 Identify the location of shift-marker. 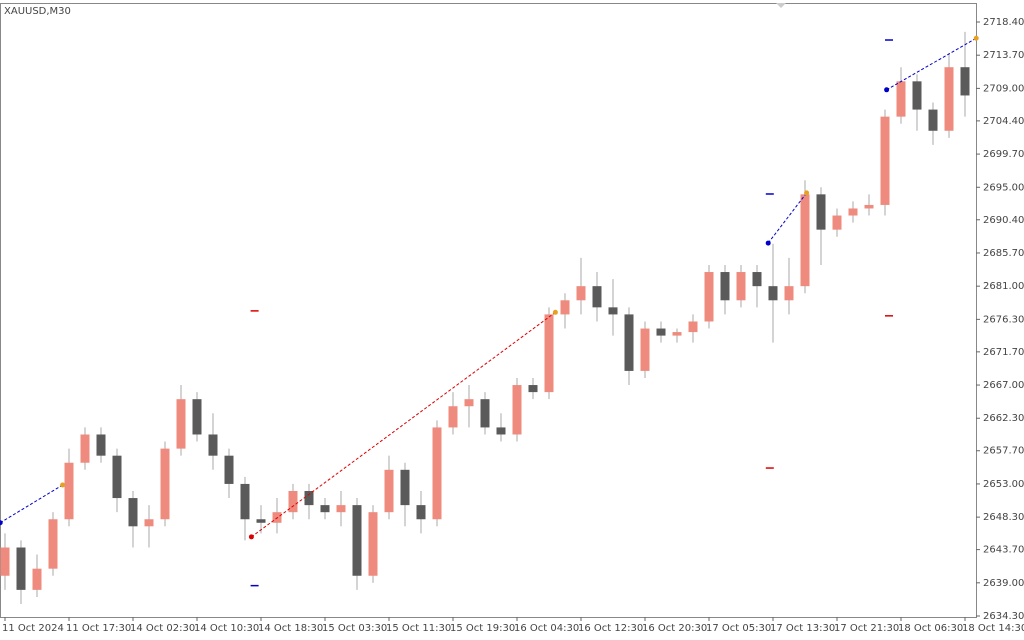
(781, 5).